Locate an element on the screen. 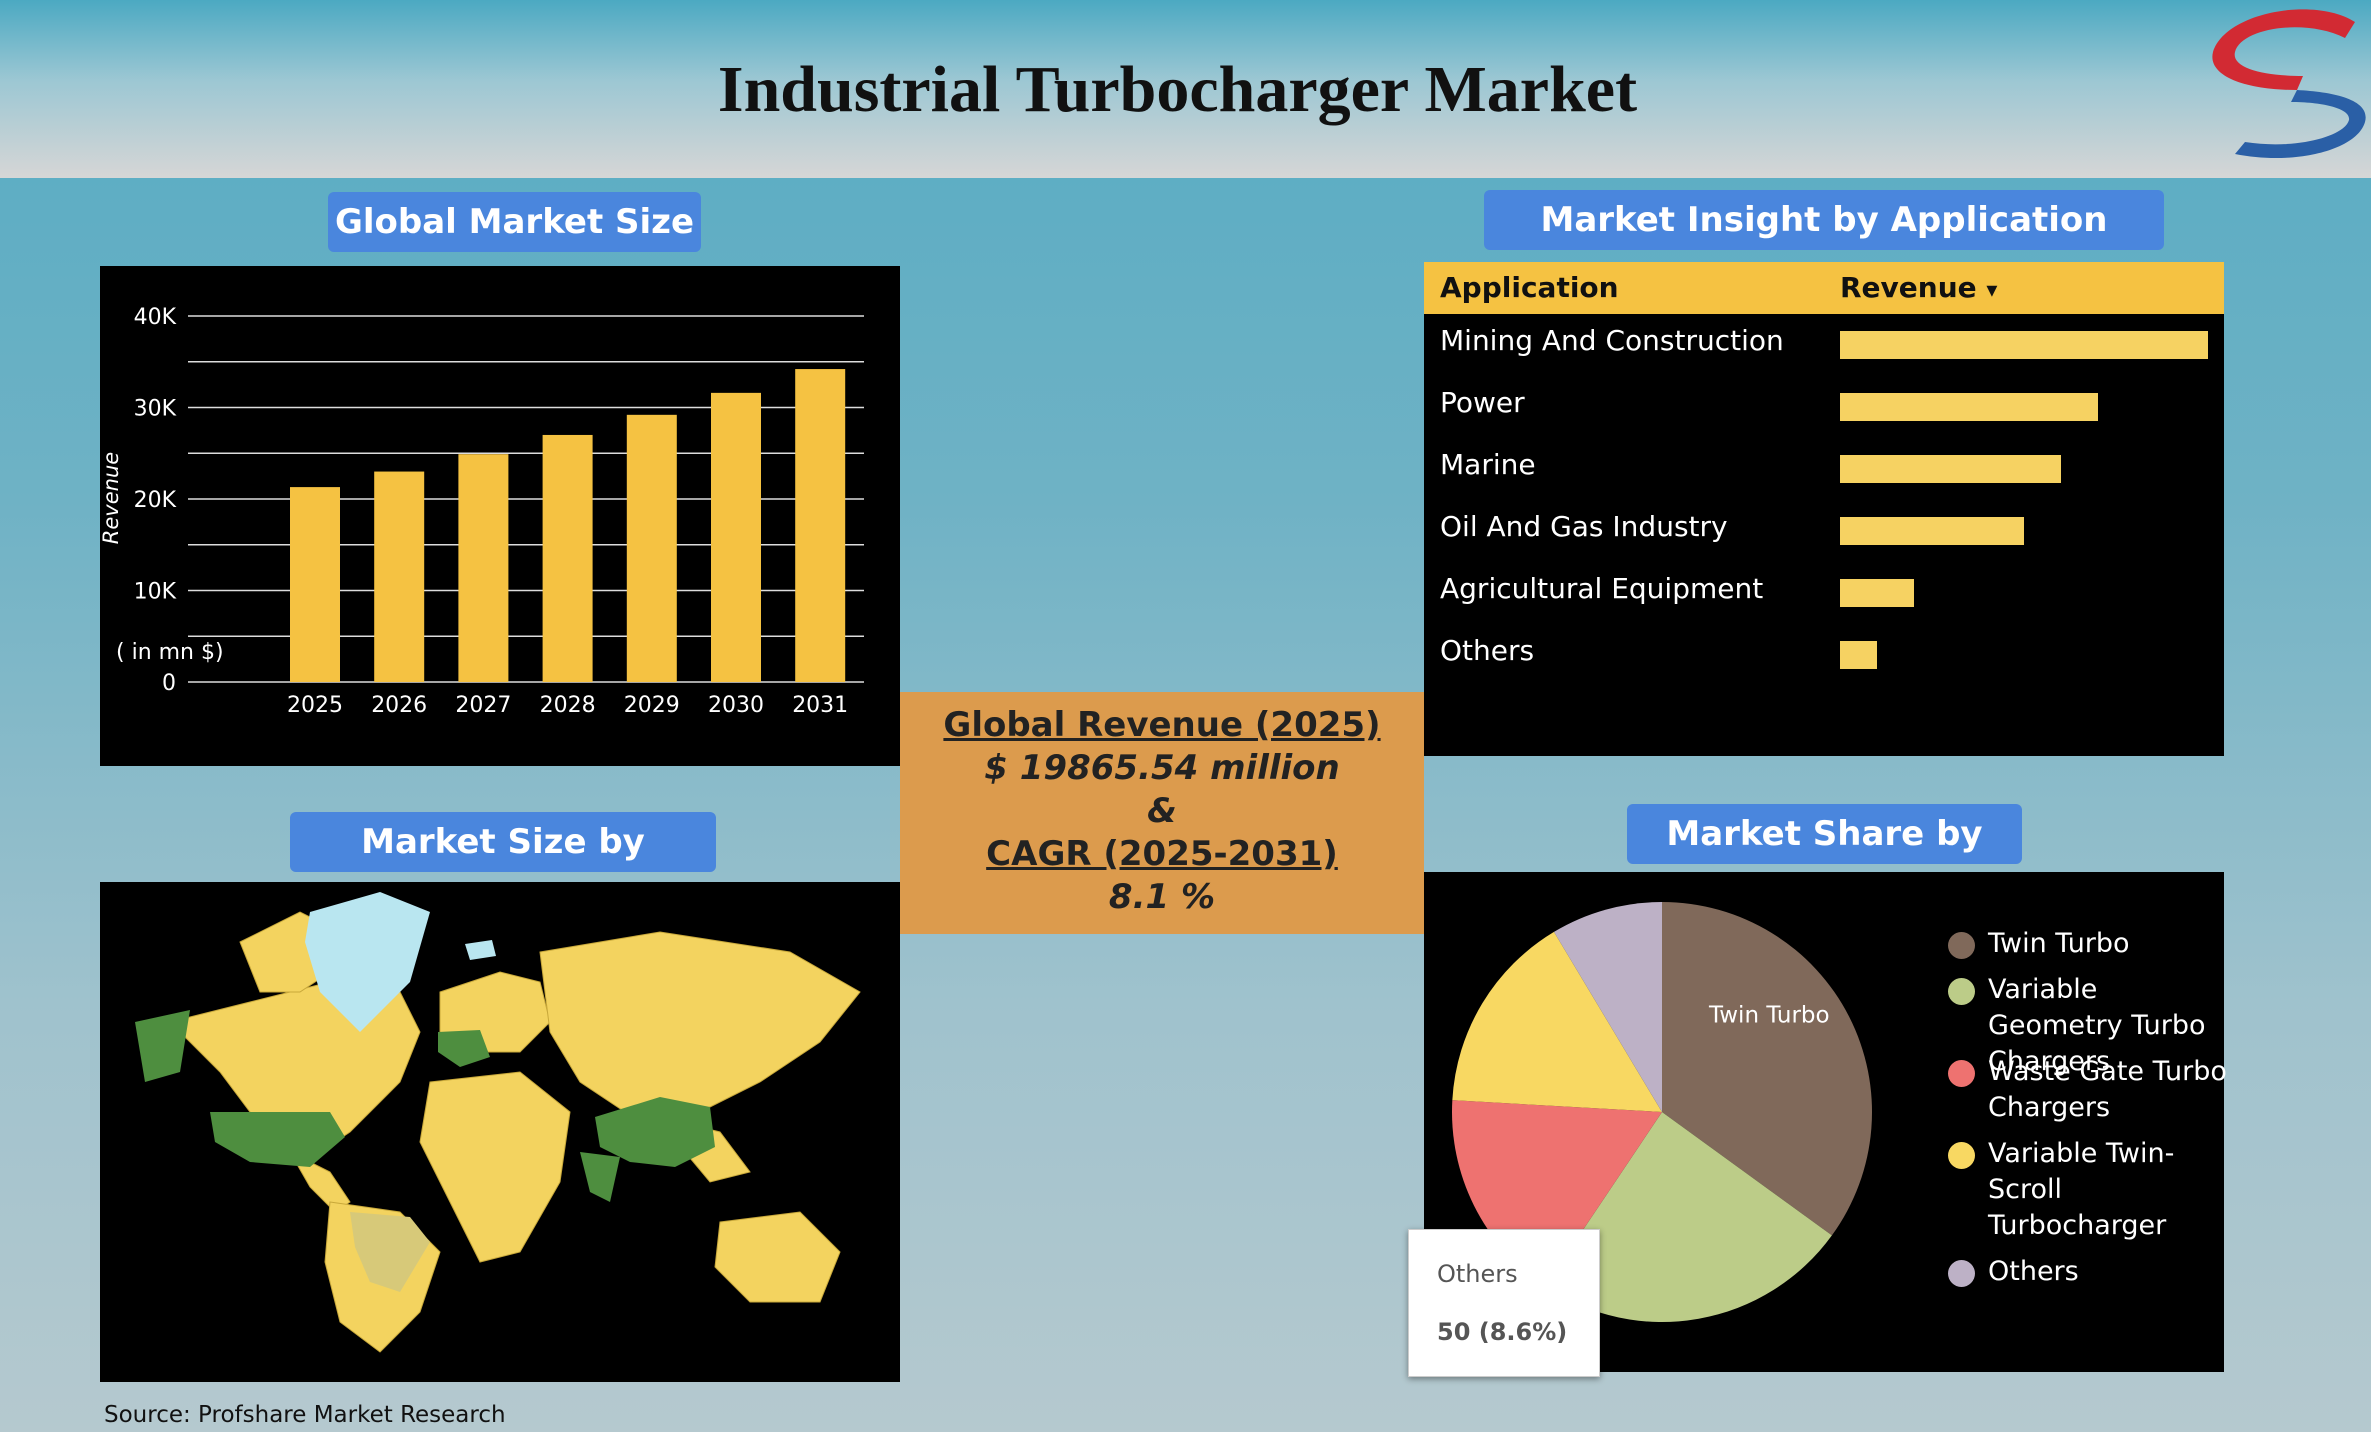 The width and height of the screenshot is (2371, 1432). world-map is located at coordinates (498, 1122).